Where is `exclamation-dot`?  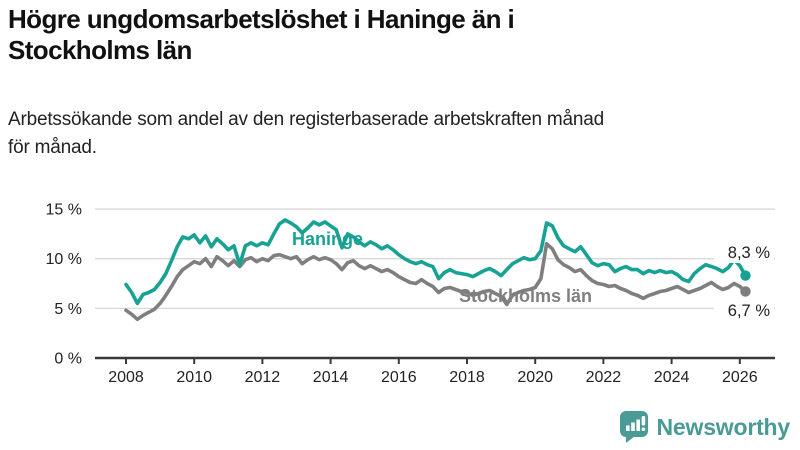 exclamation-dot is located at coordinates (643, 429).